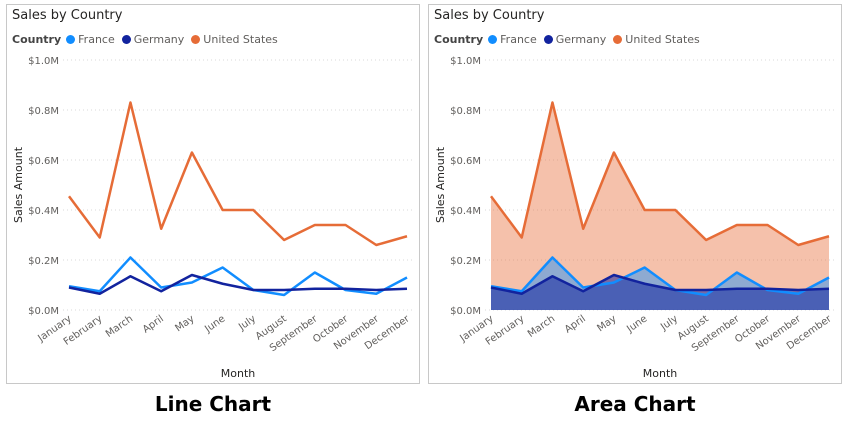  I want to click on line-chart-caption: Line Chart, so click(213, 404).